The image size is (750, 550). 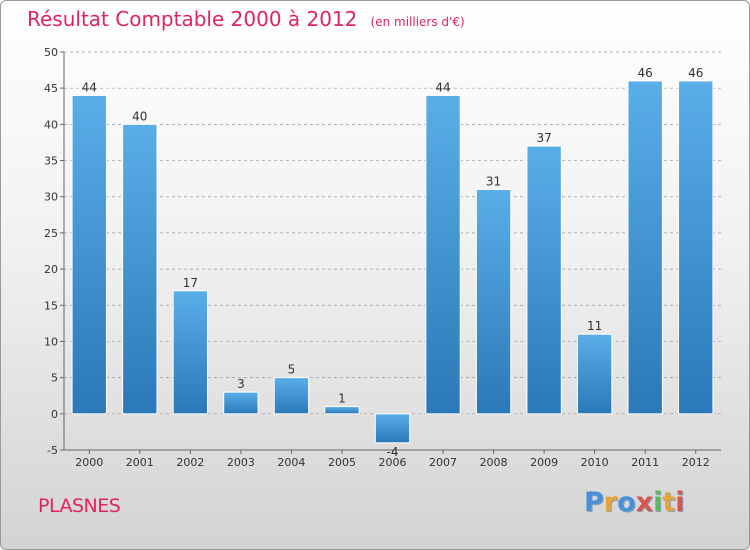 I want to click on x-tick-label-2002: 2002, so click(x=190, y=462).